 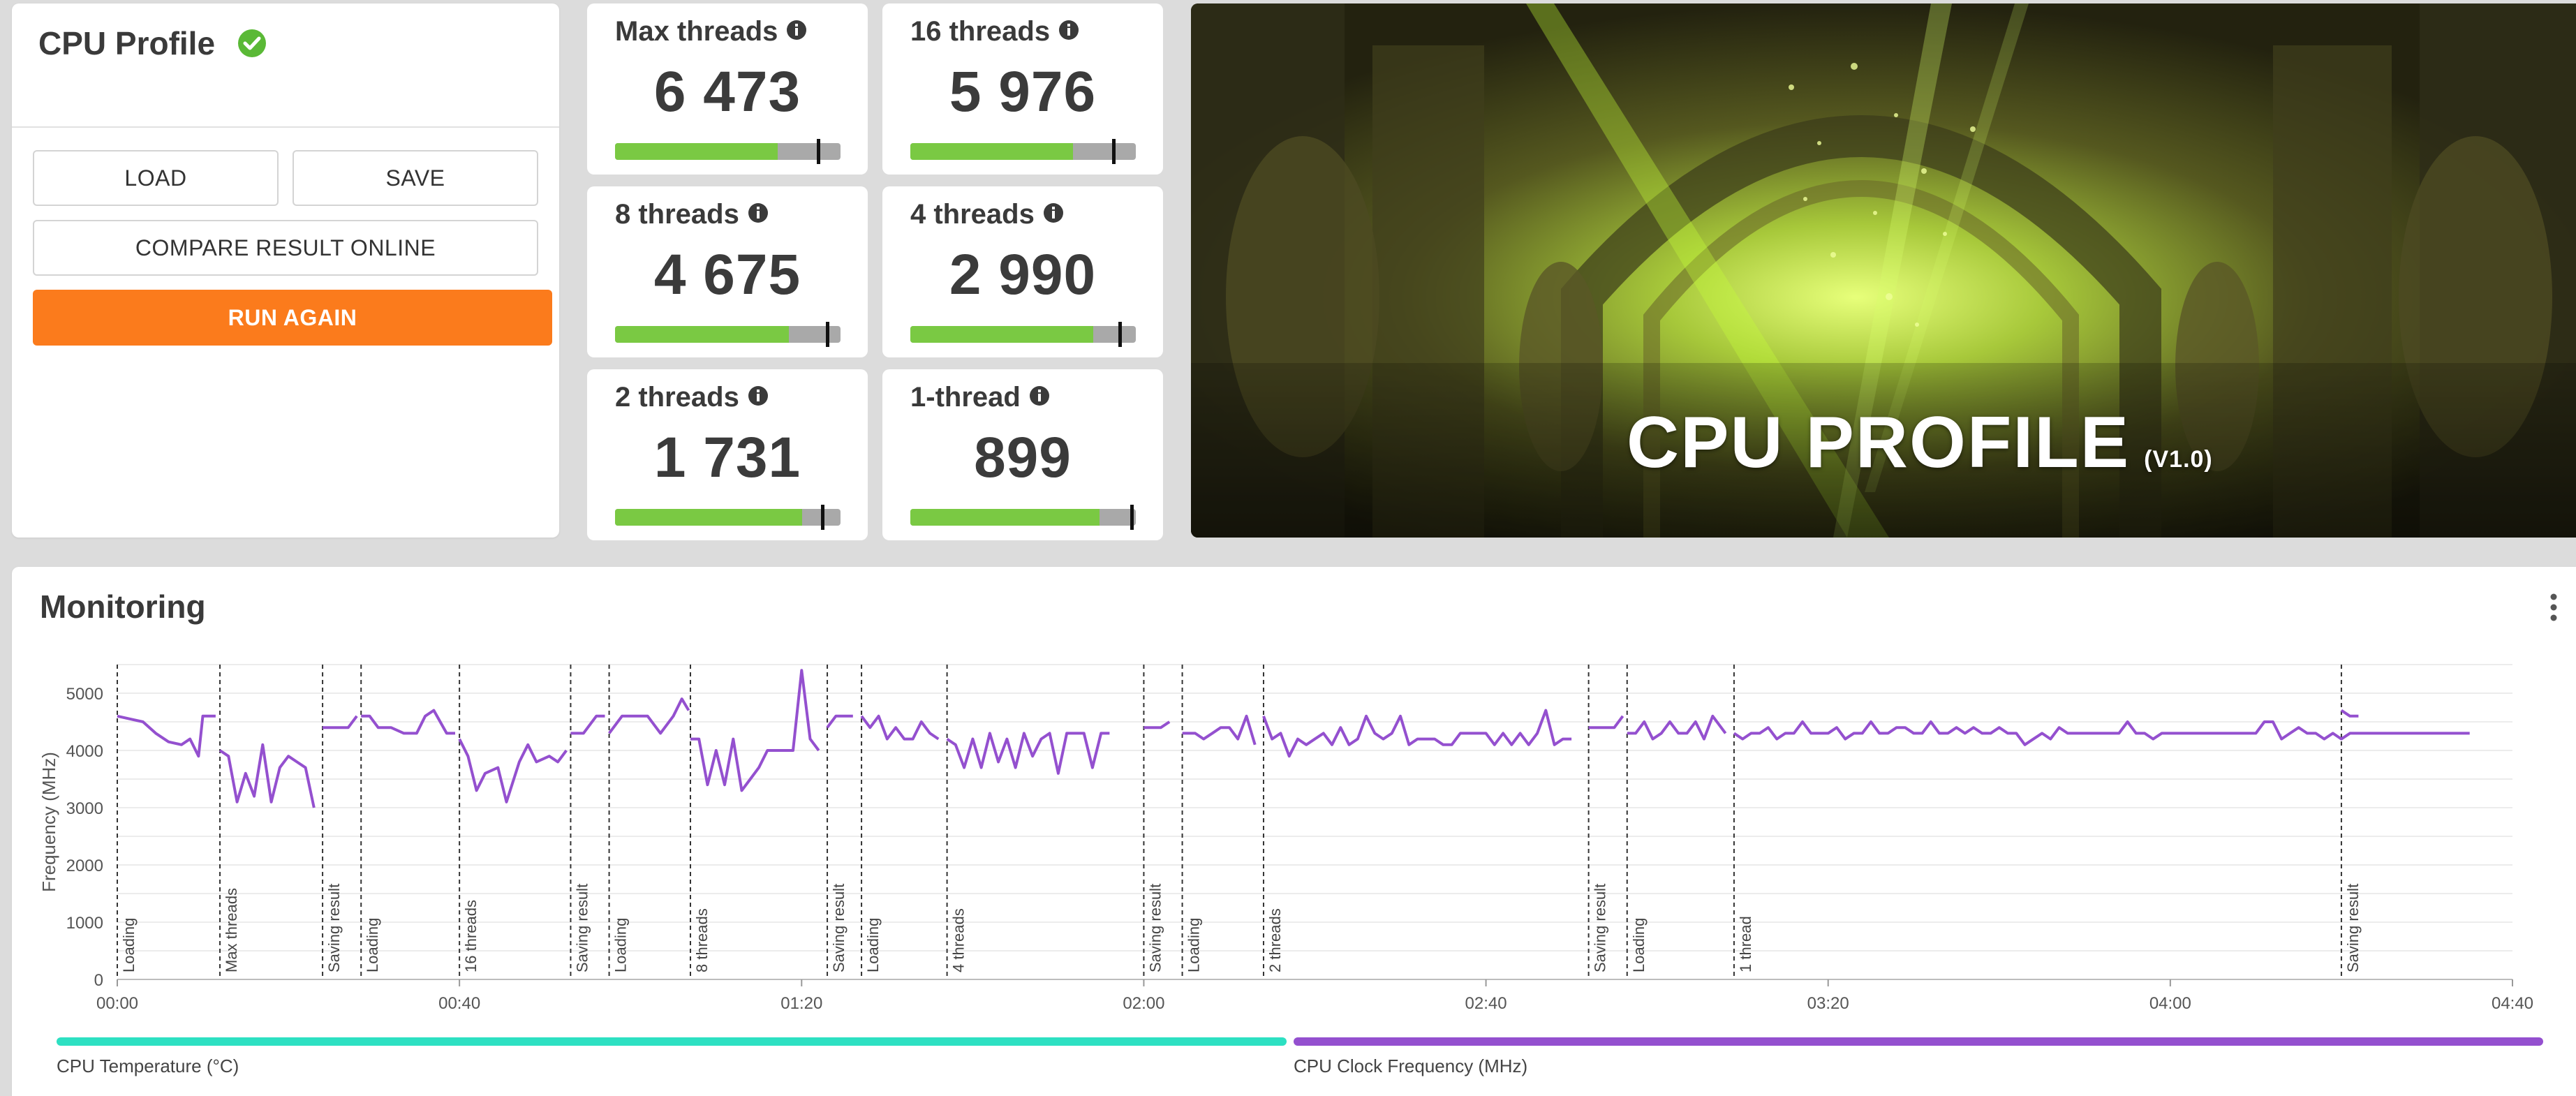 I want to click on check-circle-icon, so click(x=252, y=43).